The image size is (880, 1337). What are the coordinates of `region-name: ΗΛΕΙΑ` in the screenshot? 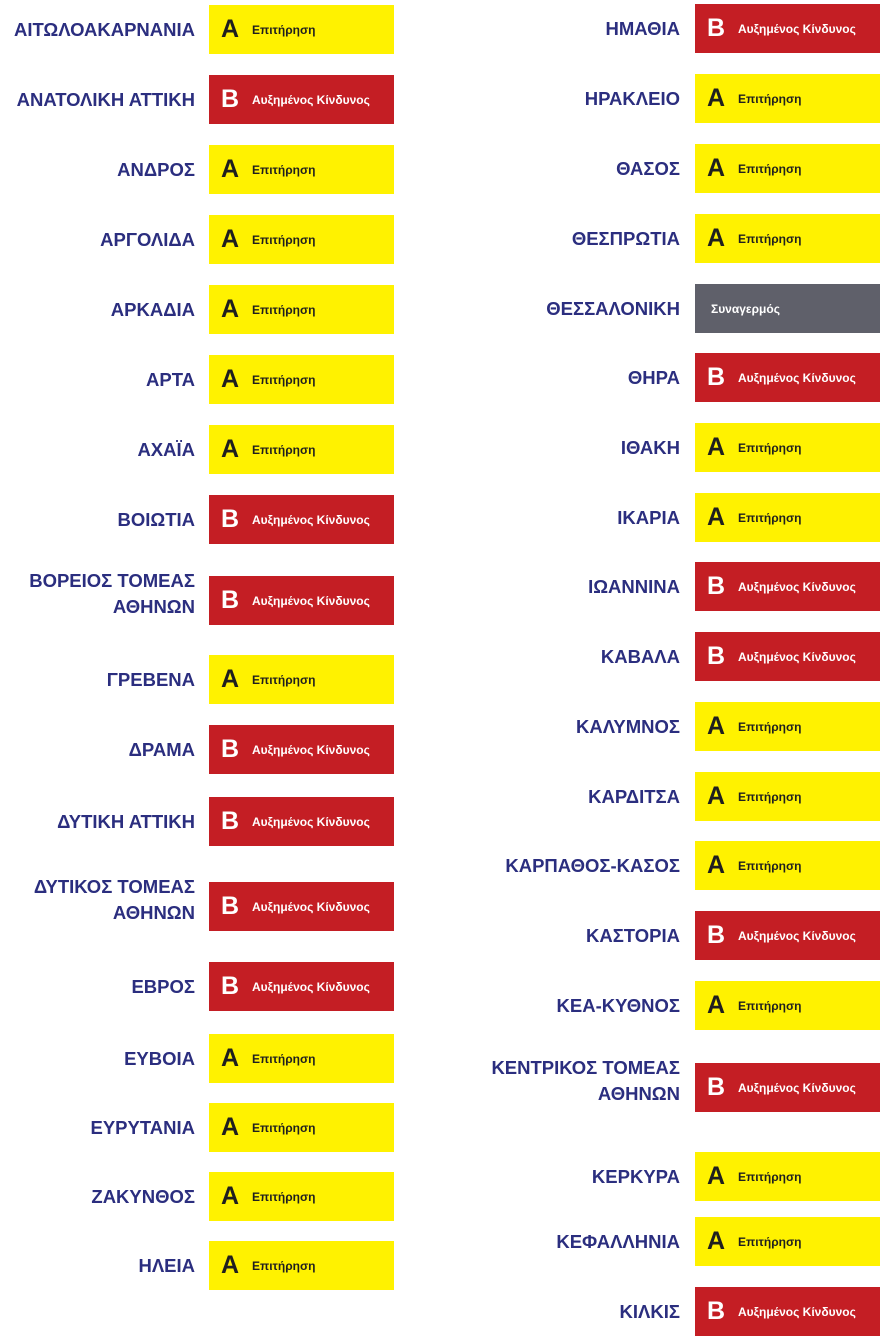 It's located at (166, 1265).